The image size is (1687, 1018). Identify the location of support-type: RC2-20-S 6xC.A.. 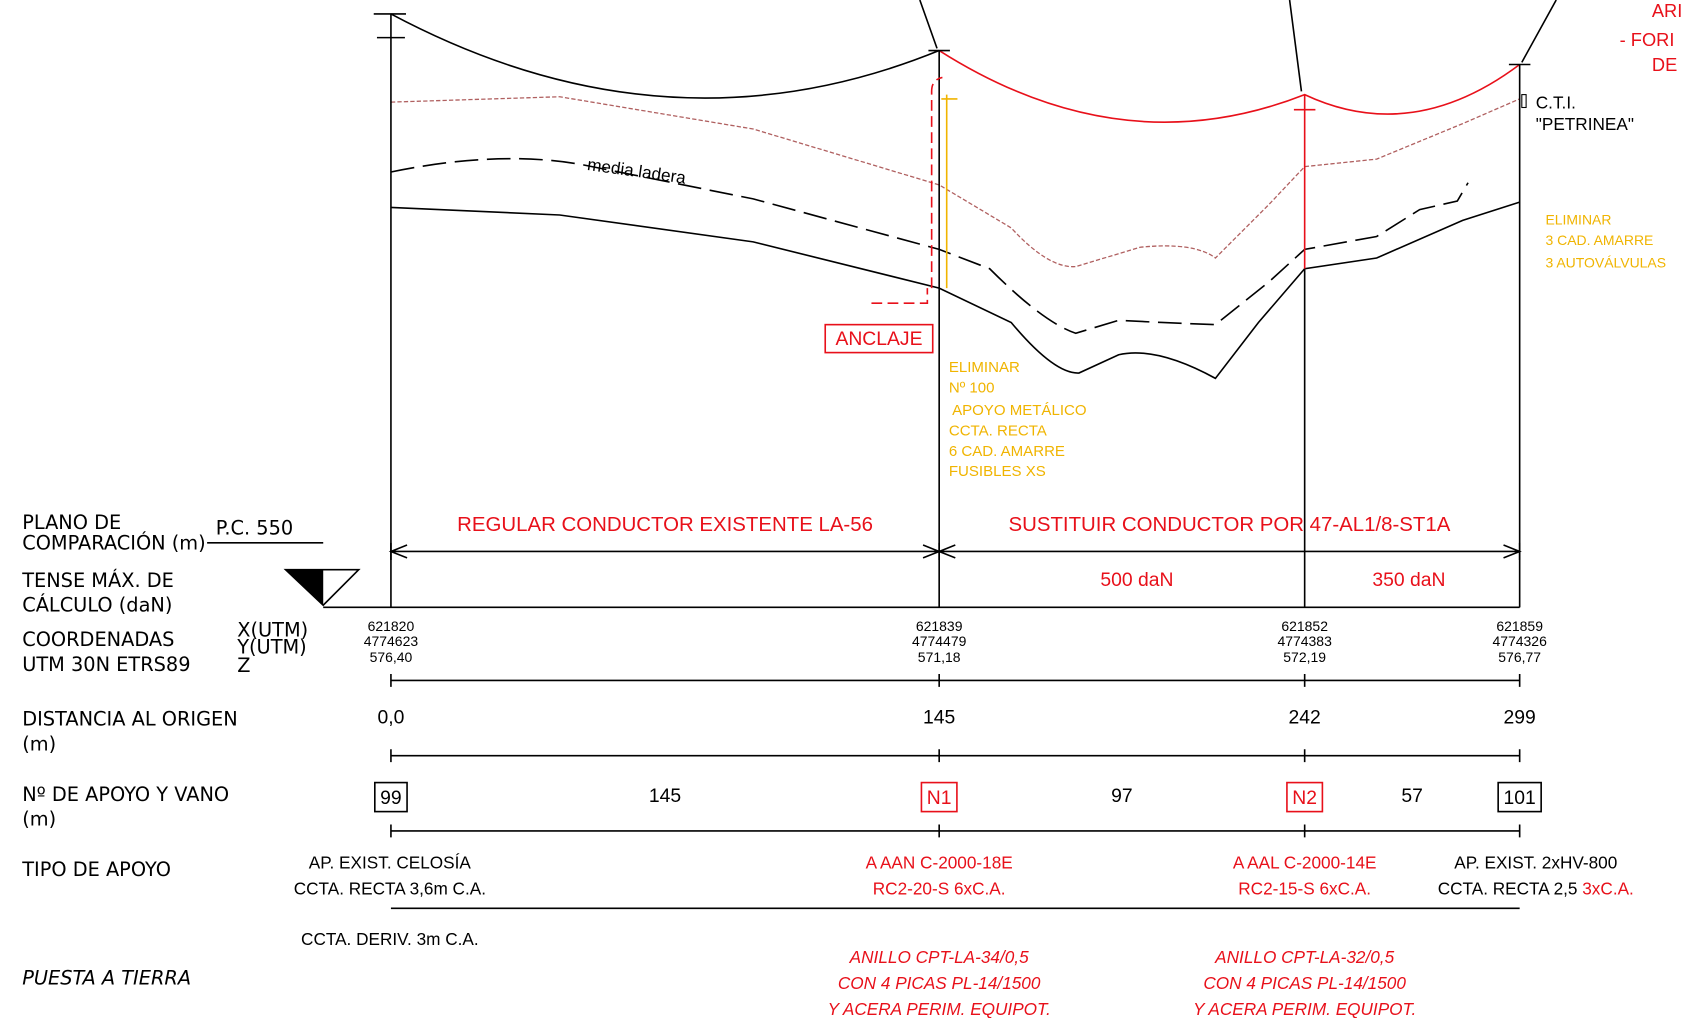
(939, 888).